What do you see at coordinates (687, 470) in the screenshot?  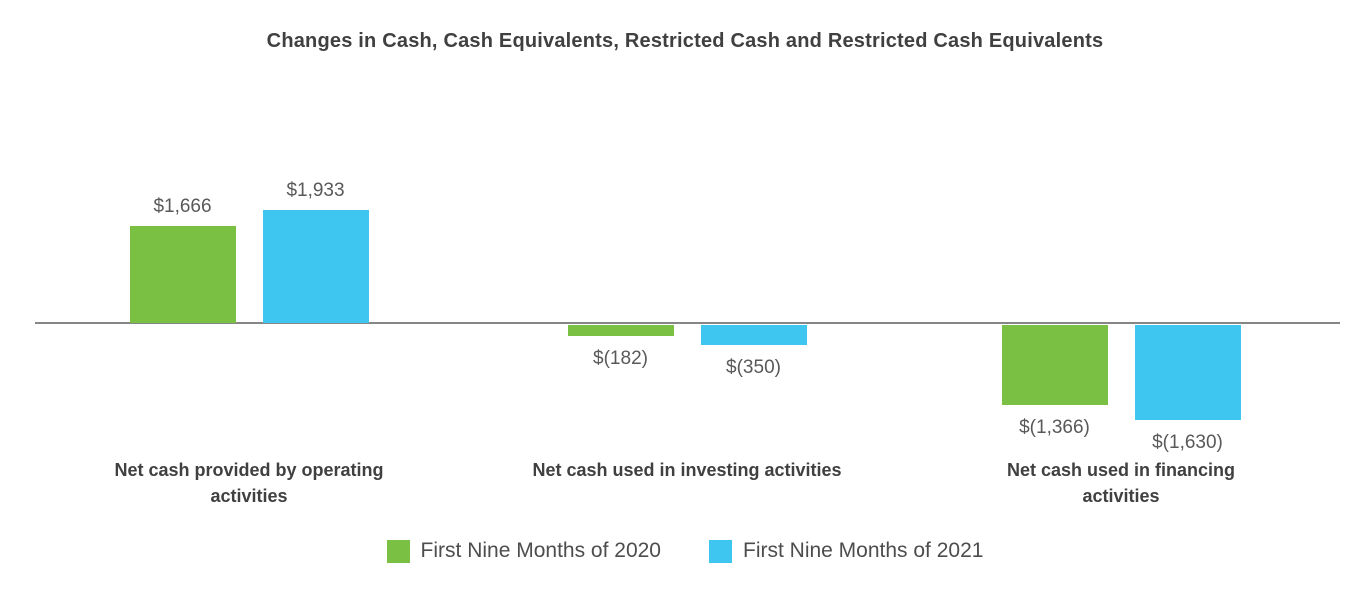 I see `category-label: Net cash used in investing activities` at bounding box center [687, 470].